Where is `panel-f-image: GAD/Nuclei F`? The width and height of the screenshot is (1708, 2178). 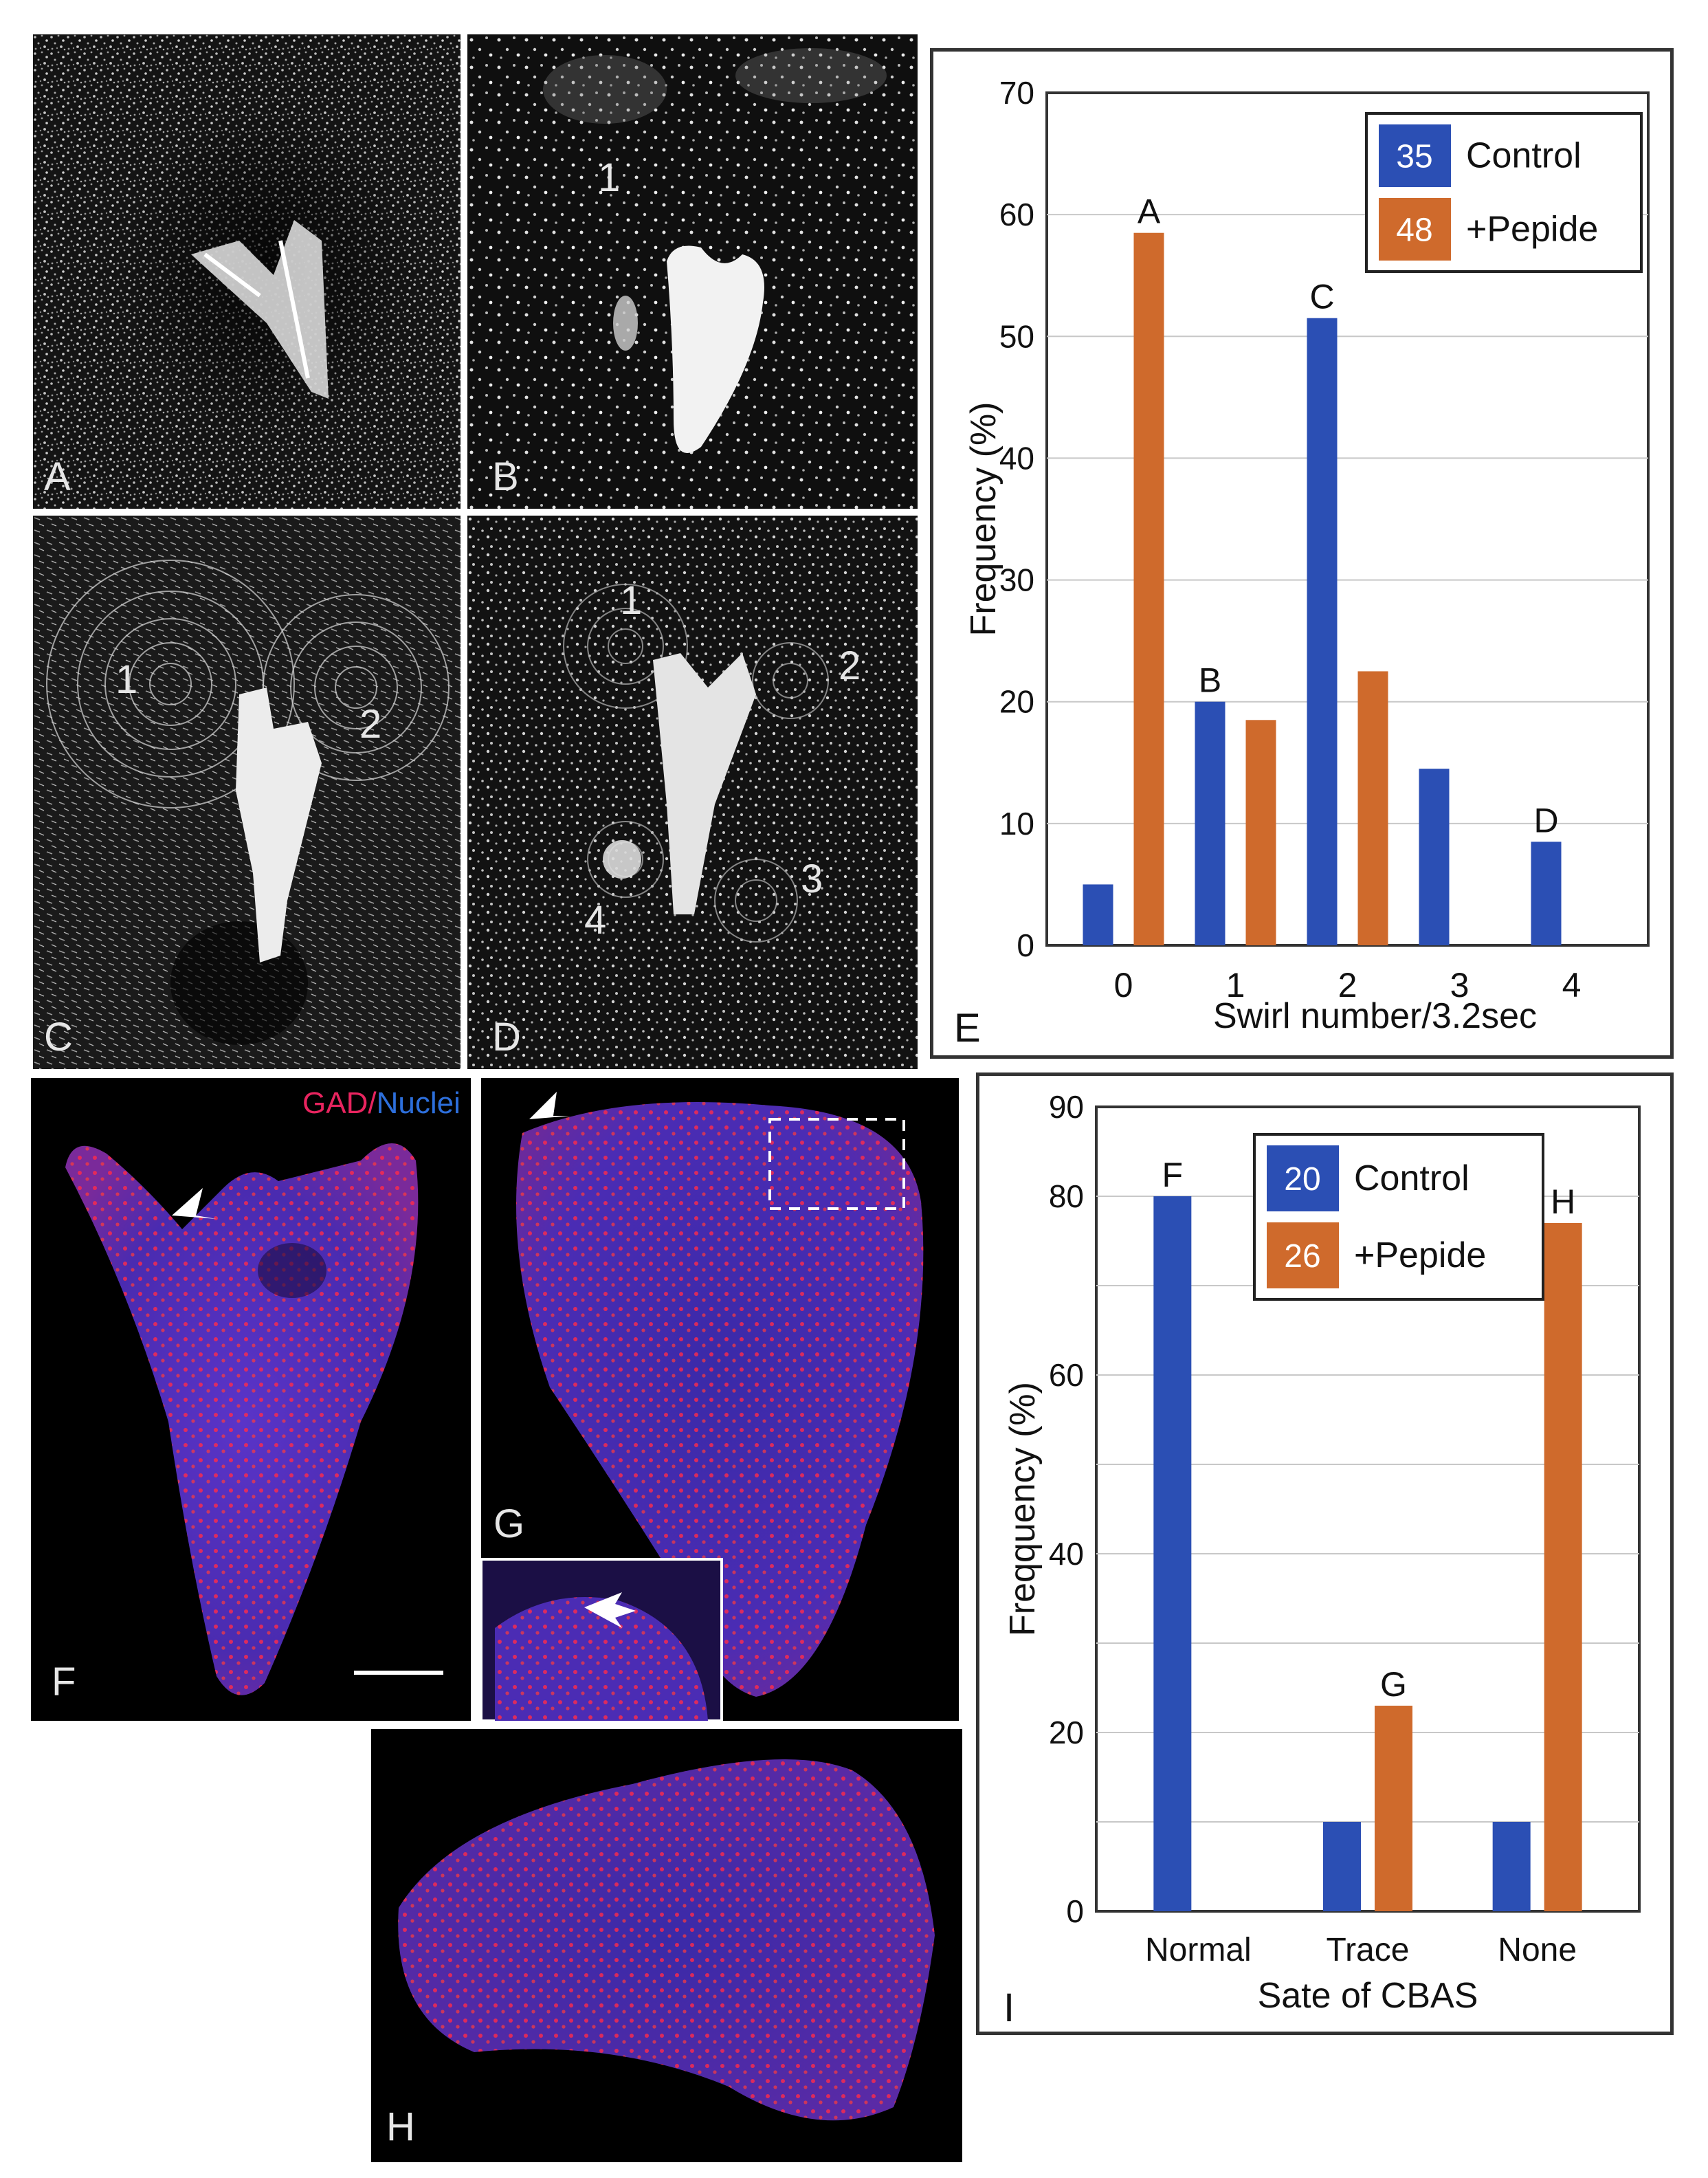 panel-f-image: GAD/Nuclei F is located at coordinates (251, 1399).